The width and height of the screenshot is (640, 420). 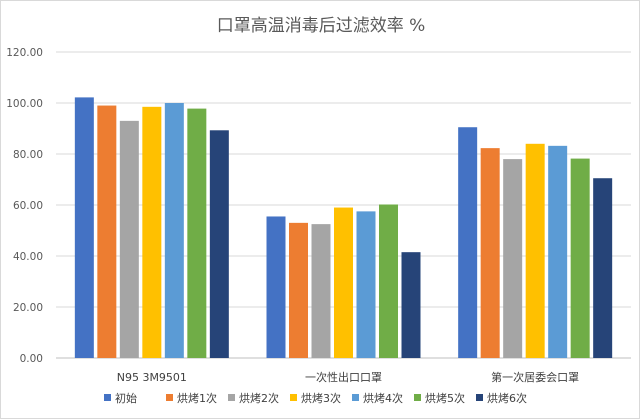 What do you see at coordinates (28, 257) in the screenshot?
I see `y-tick-label: 40.00` at bounding box center [28, 257].